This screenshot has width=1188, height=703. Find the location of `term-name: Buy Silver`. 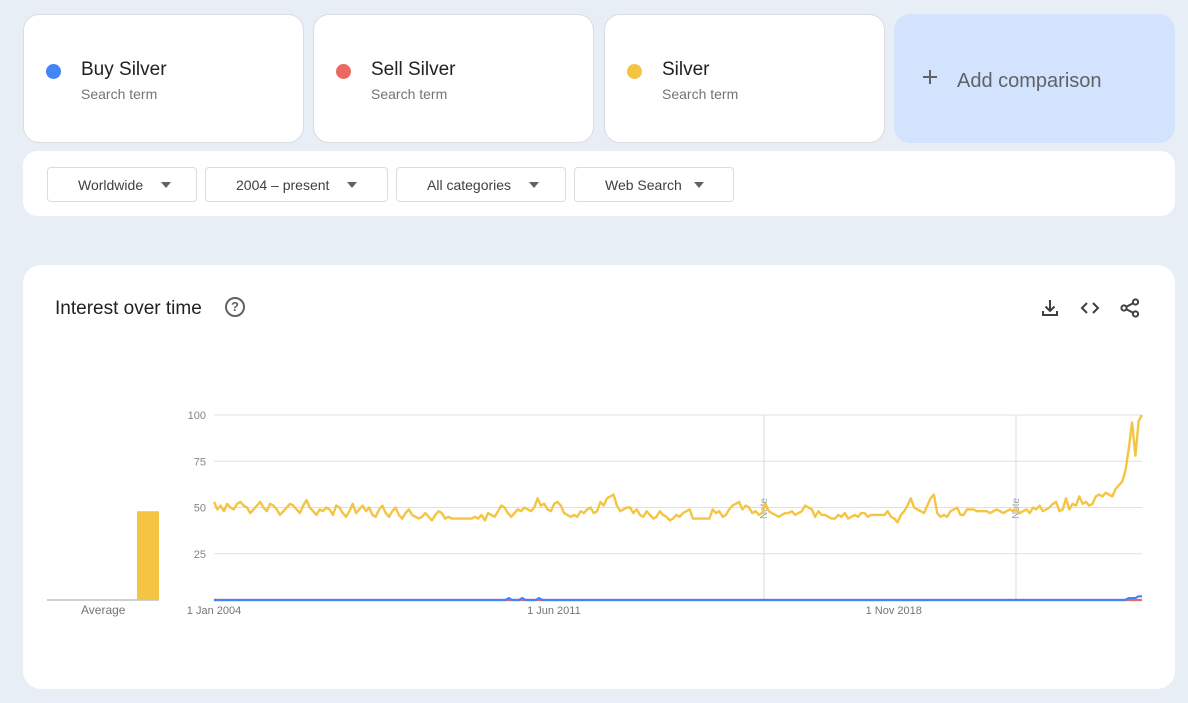

term-name: Buy Silver is located at coordinates (124, 69).